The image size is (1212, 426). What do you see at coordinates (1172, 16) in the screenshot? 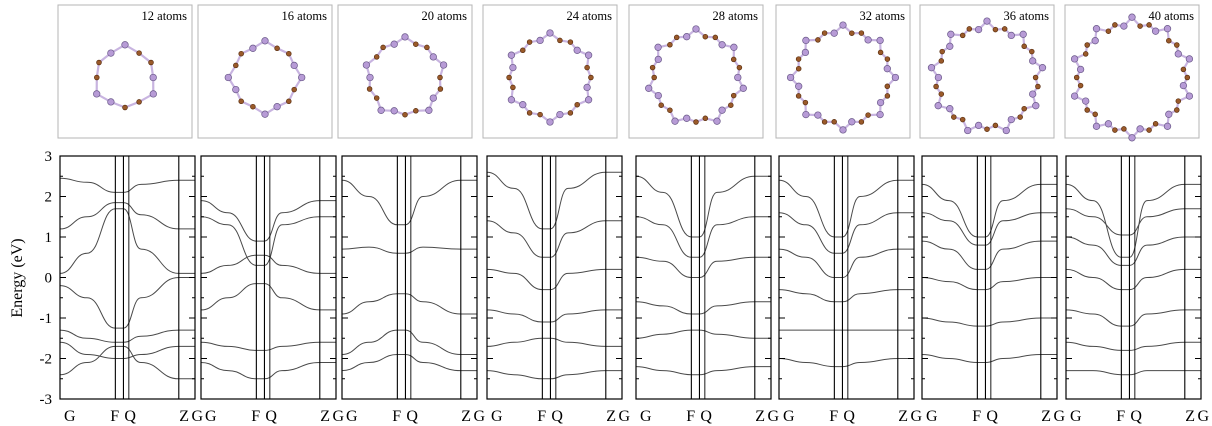
I see `atom-count-label: 40 atoms` at bounding box center [1172, 16].